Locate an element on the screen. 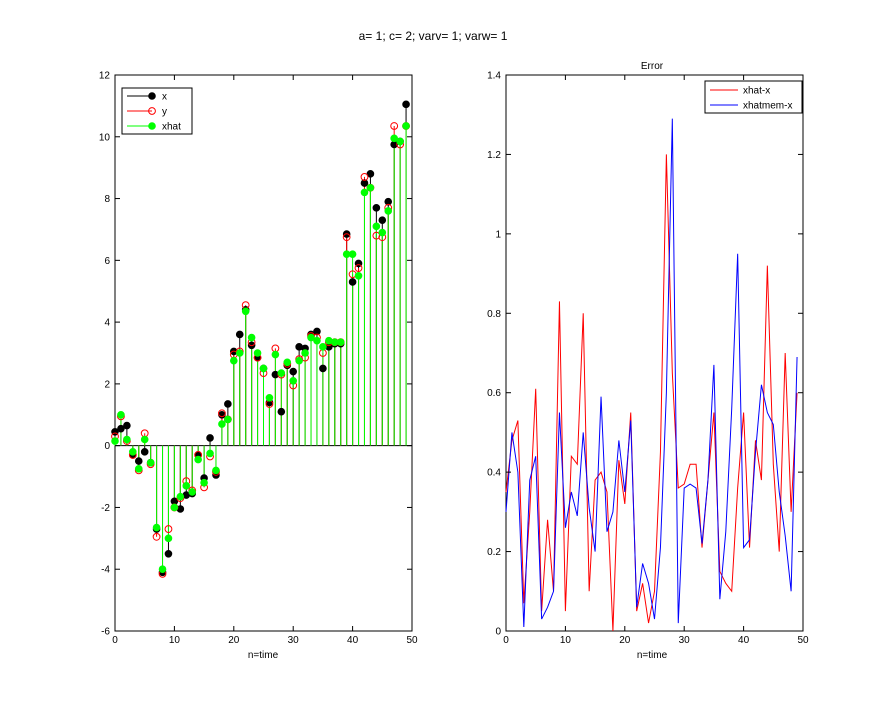 The height and width of the screenshot is (707, 887). legend-label: xhatmem-x is located at coordinates (767, 106).